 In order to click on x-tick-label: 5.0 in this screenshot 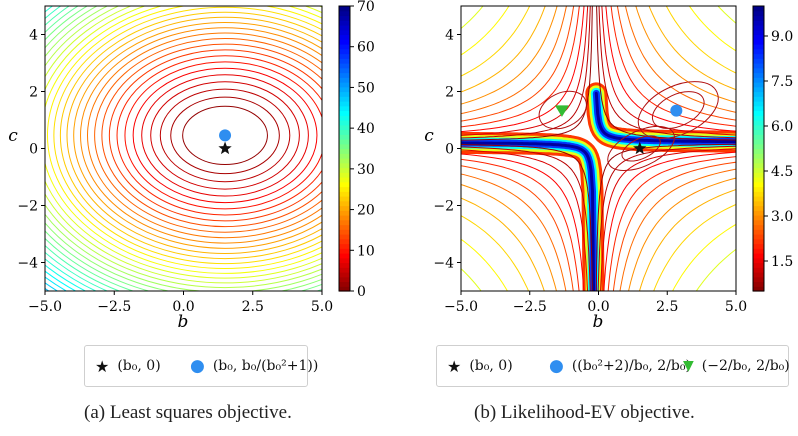, I will do `click(736, 307)`.